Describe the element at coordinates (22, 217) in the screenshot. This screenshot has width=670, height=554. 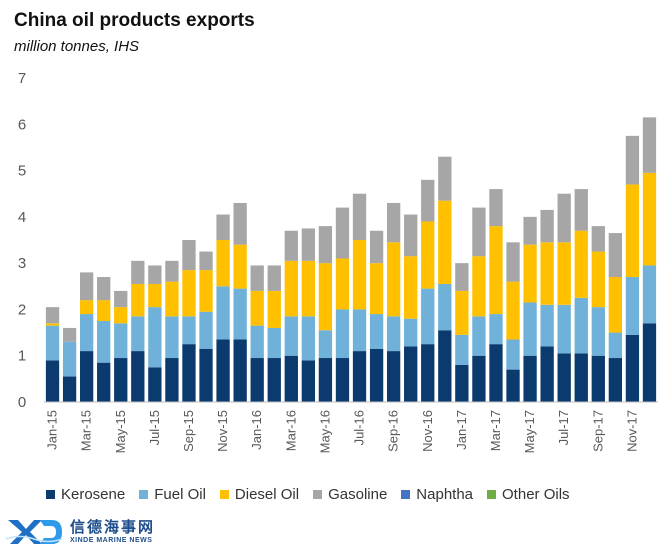
I see `y-tick-label: 4` at that location.